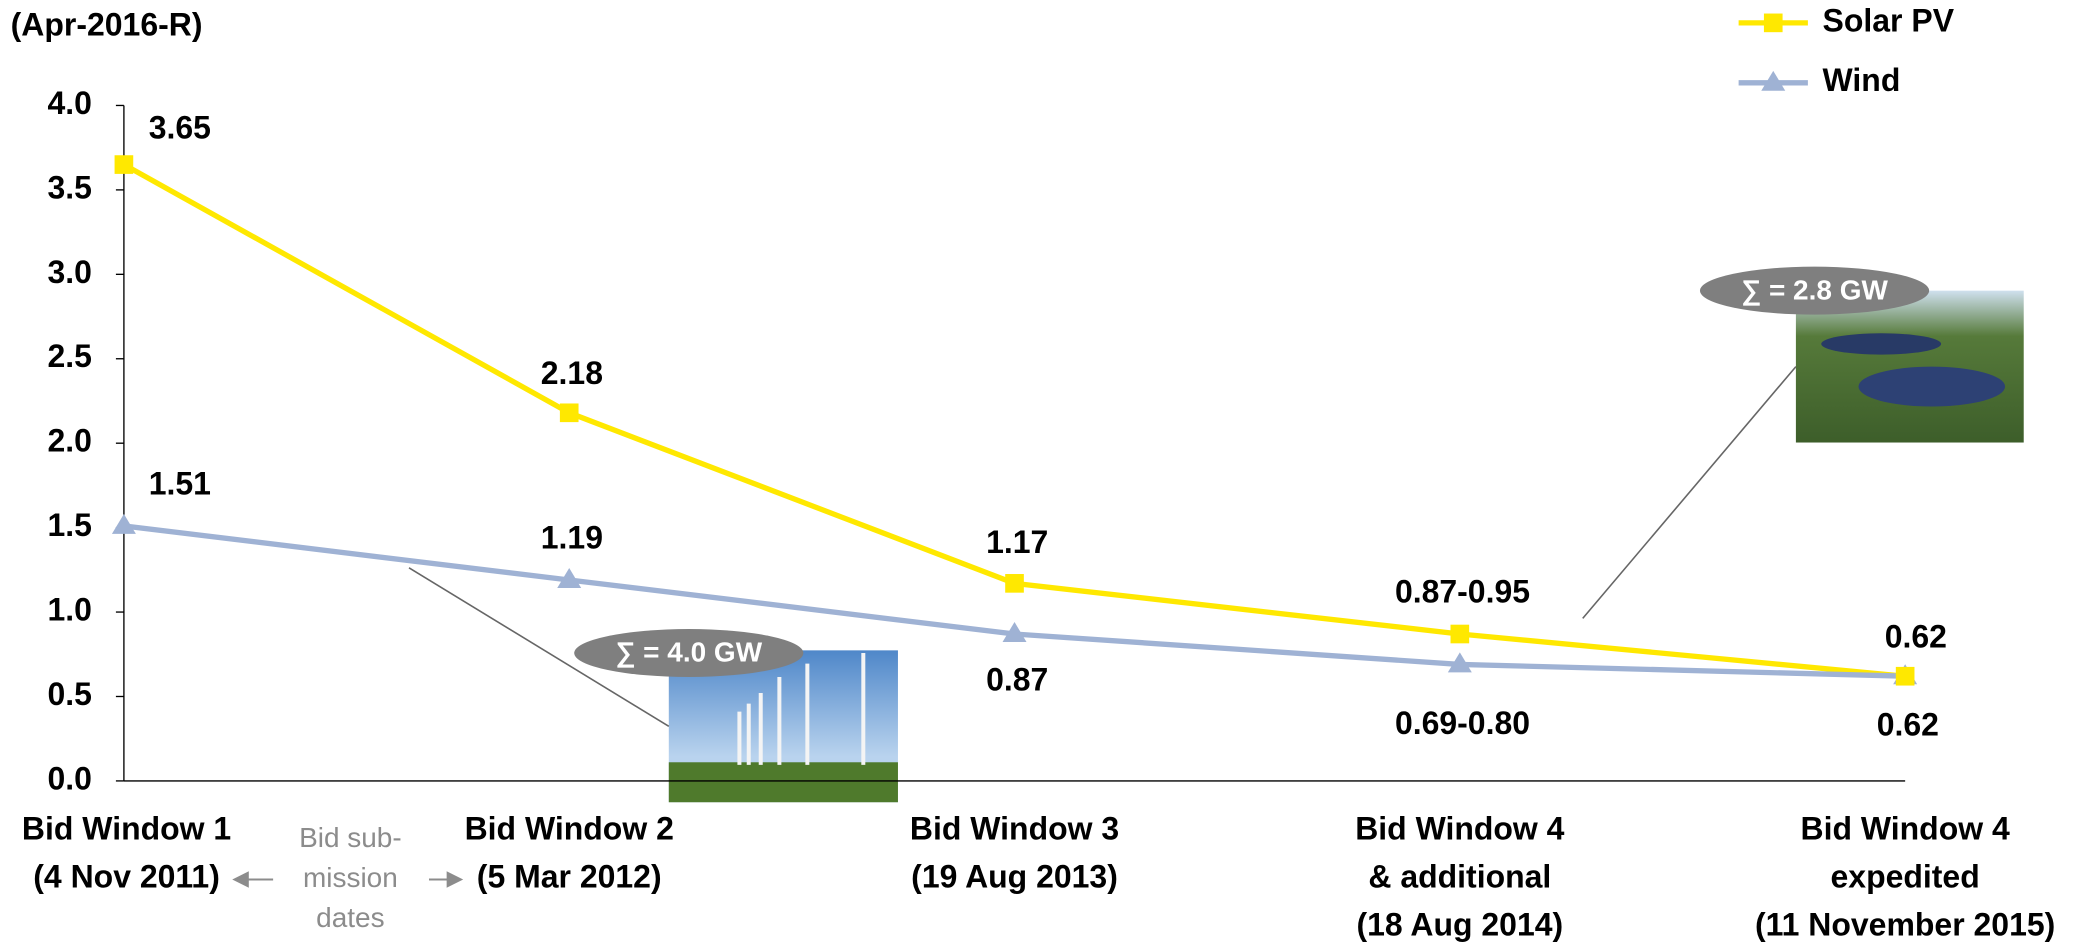 This screenshot has width=2089, height=945. I want to click on bid-arrows, so click(348, 879).